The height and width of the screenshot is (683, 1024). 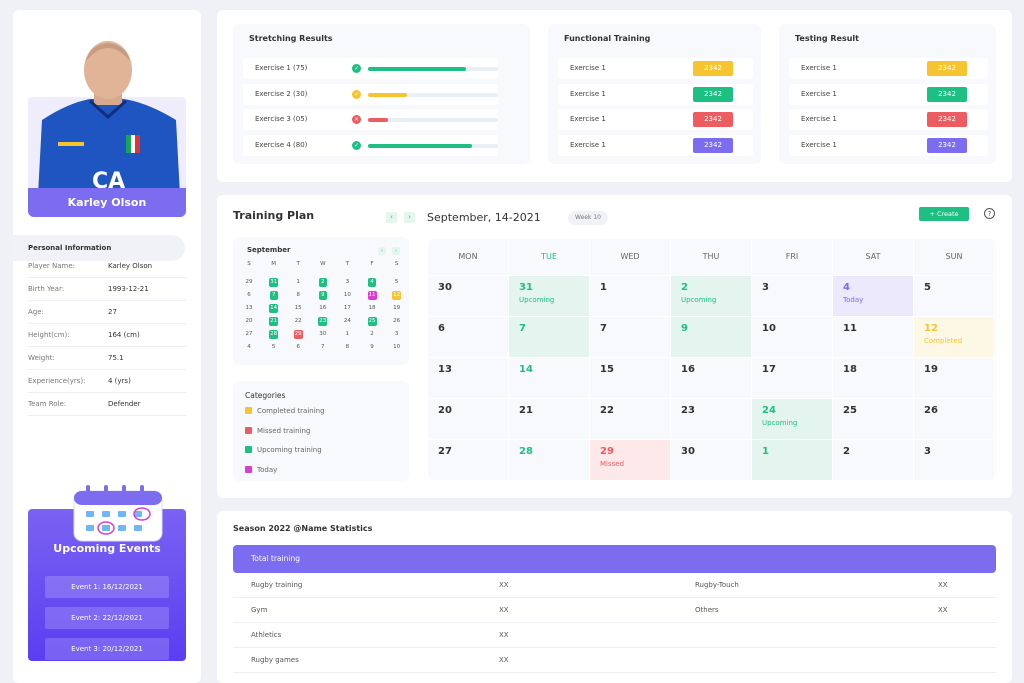 I want to click on calendar-day-cell: 2 Upcoming, so click(x=711, y=295).